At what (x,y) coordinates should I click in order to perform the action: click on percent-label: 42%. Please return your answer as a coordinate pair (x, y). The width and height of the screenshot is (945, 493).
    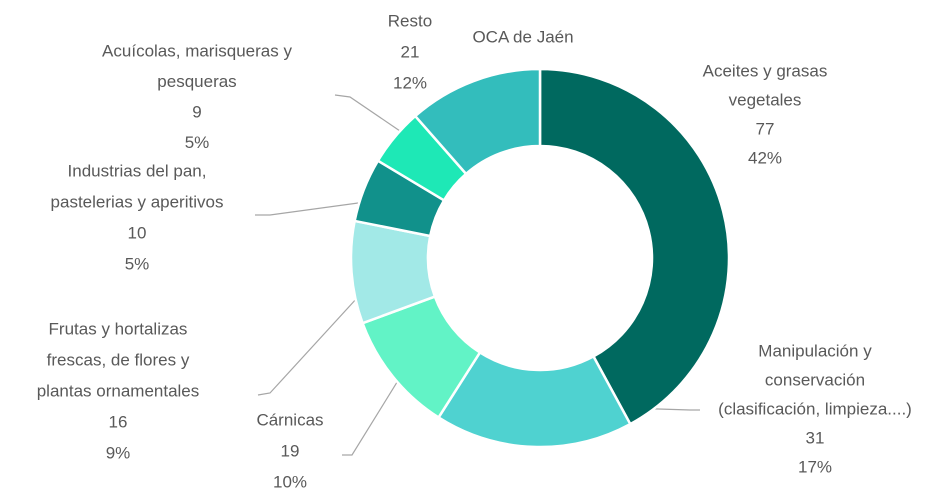
    Looking at the image, I should click on (765, 157).